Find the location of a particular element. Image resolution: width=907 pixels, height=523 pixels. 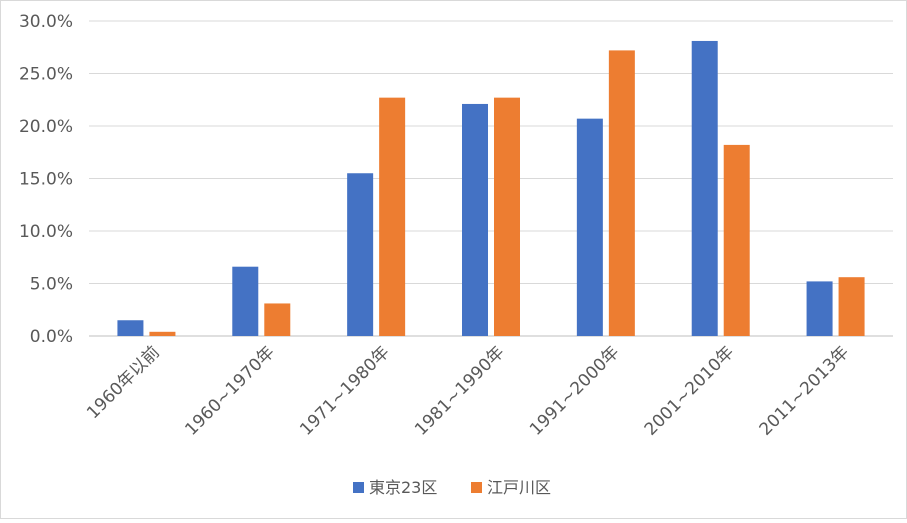

x-tick-label: 2001~2010年 is located at coordinates (689, 390).